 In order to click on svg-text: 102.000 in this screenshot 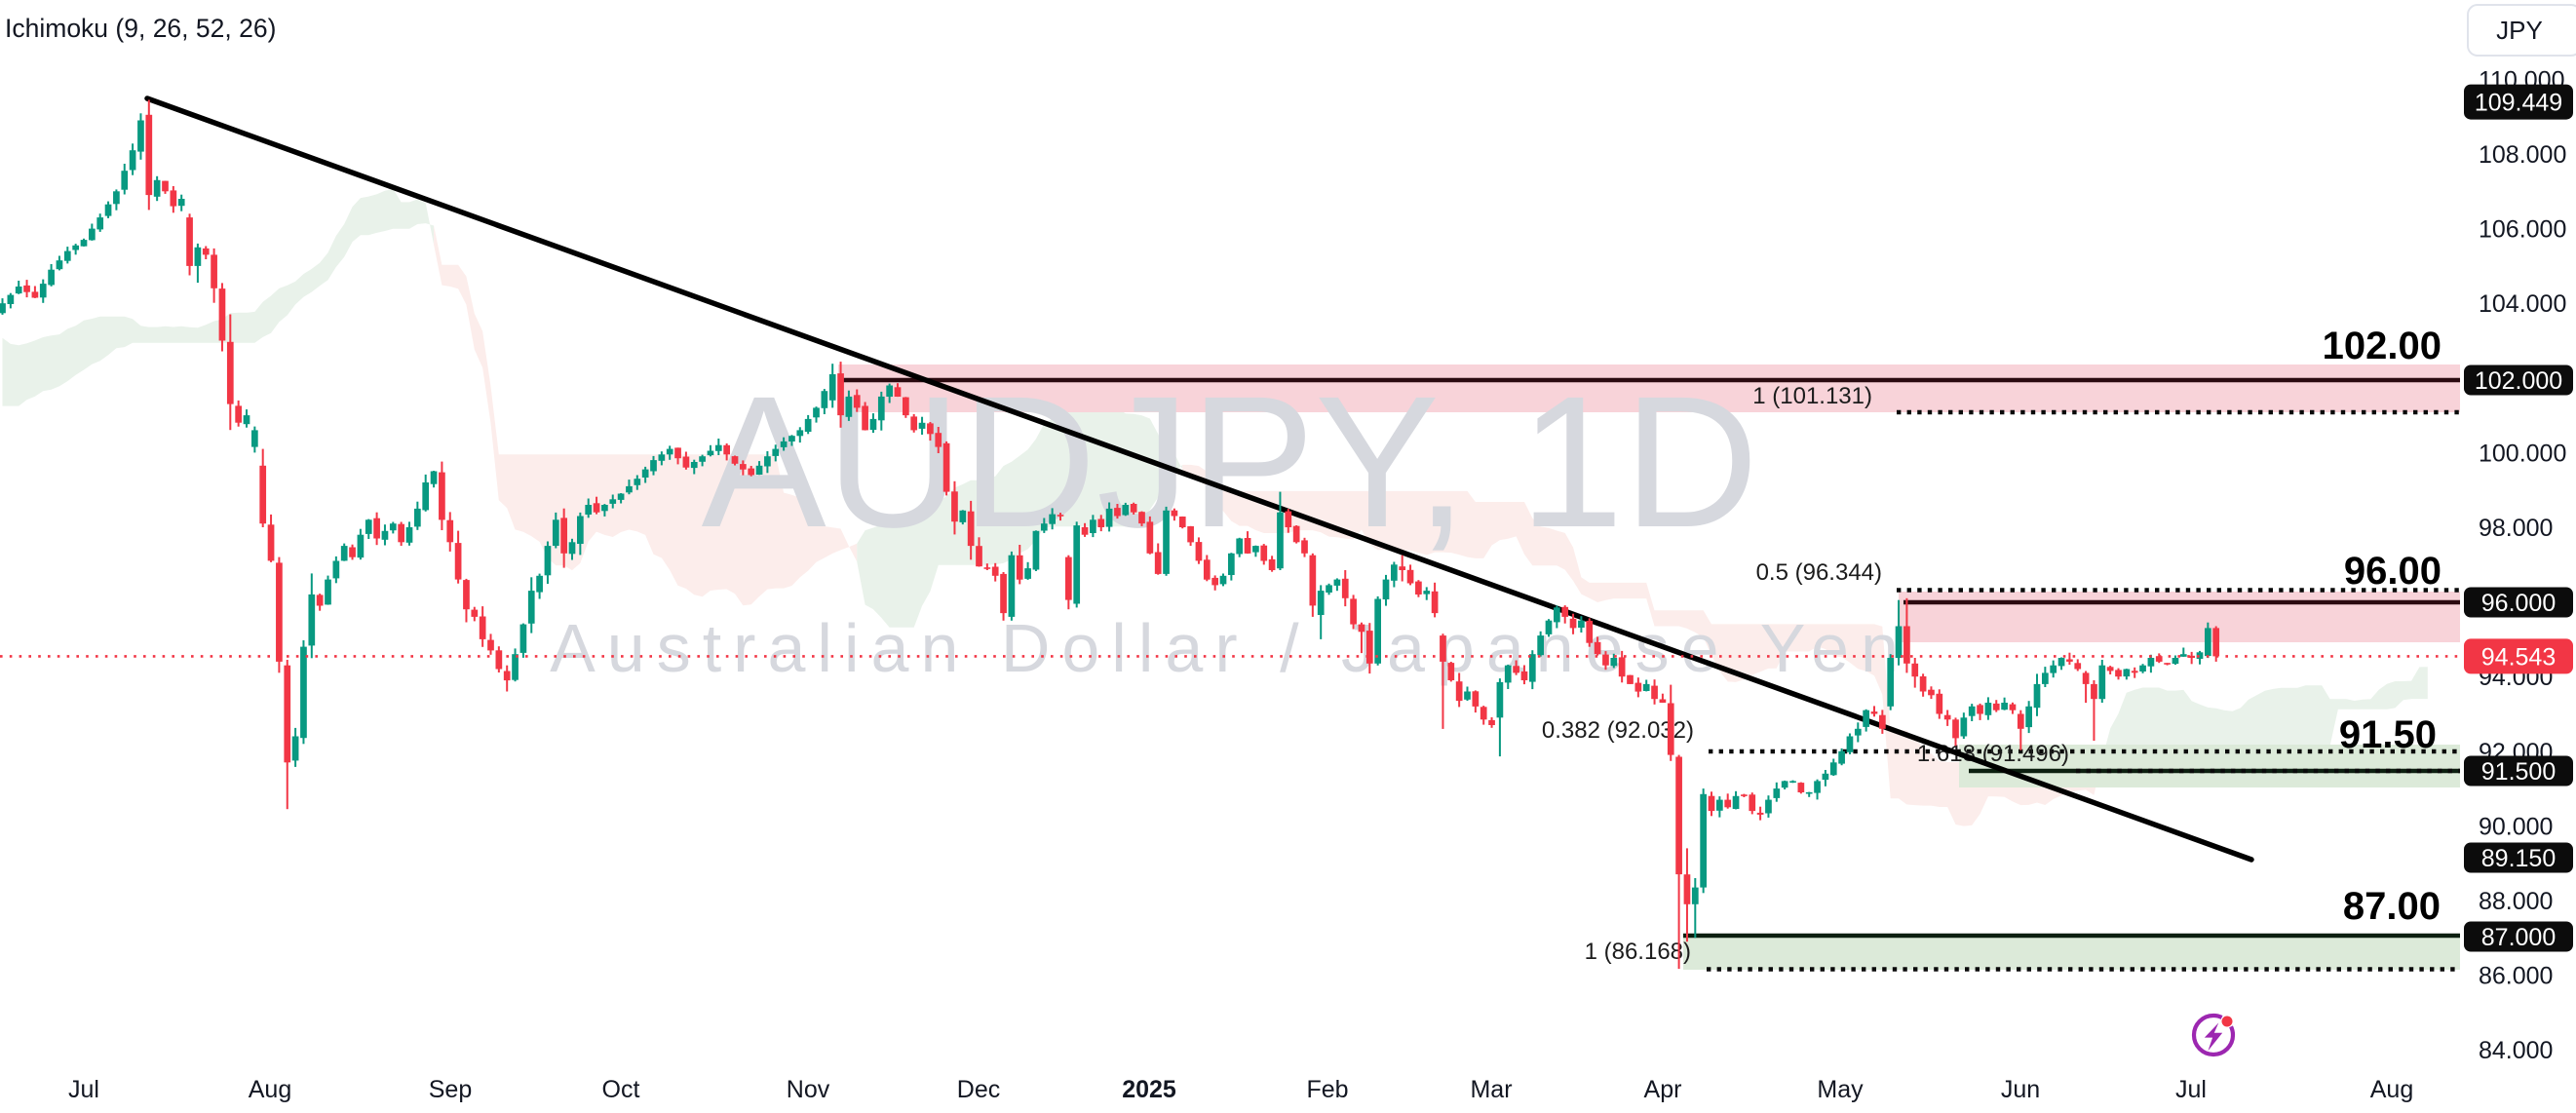, I will do `click(2518, 381)`.